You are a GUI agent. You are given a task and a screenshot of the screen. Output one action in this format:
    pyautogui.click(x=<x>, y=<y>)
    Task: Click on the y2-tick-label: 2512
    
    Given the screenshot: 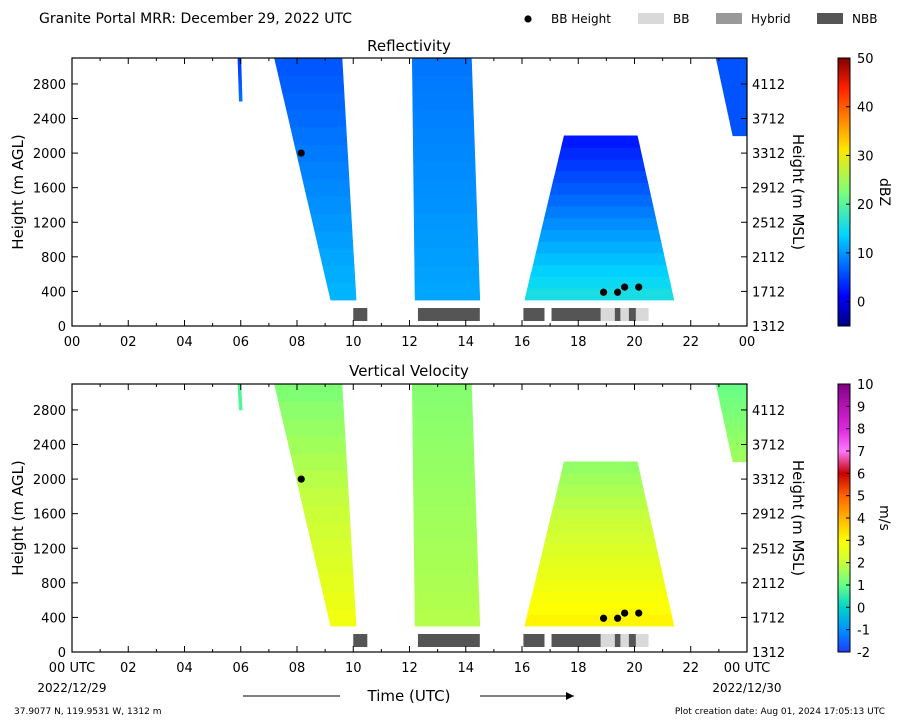 What is the action you would take?
    pyautogui.click(x=768, y=549)
    